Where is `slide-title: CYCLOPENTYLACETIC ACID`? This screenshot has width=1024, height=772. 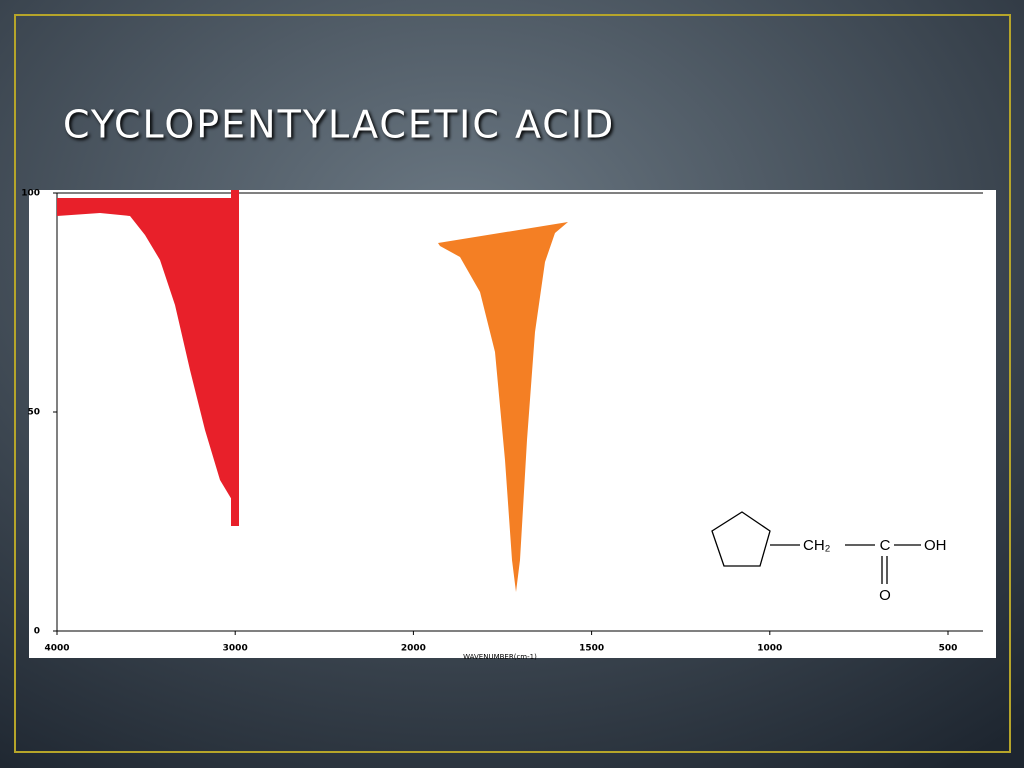
slide-title: CYCLOPENTYLACETIC ACID is located at coordinates (339, 125).